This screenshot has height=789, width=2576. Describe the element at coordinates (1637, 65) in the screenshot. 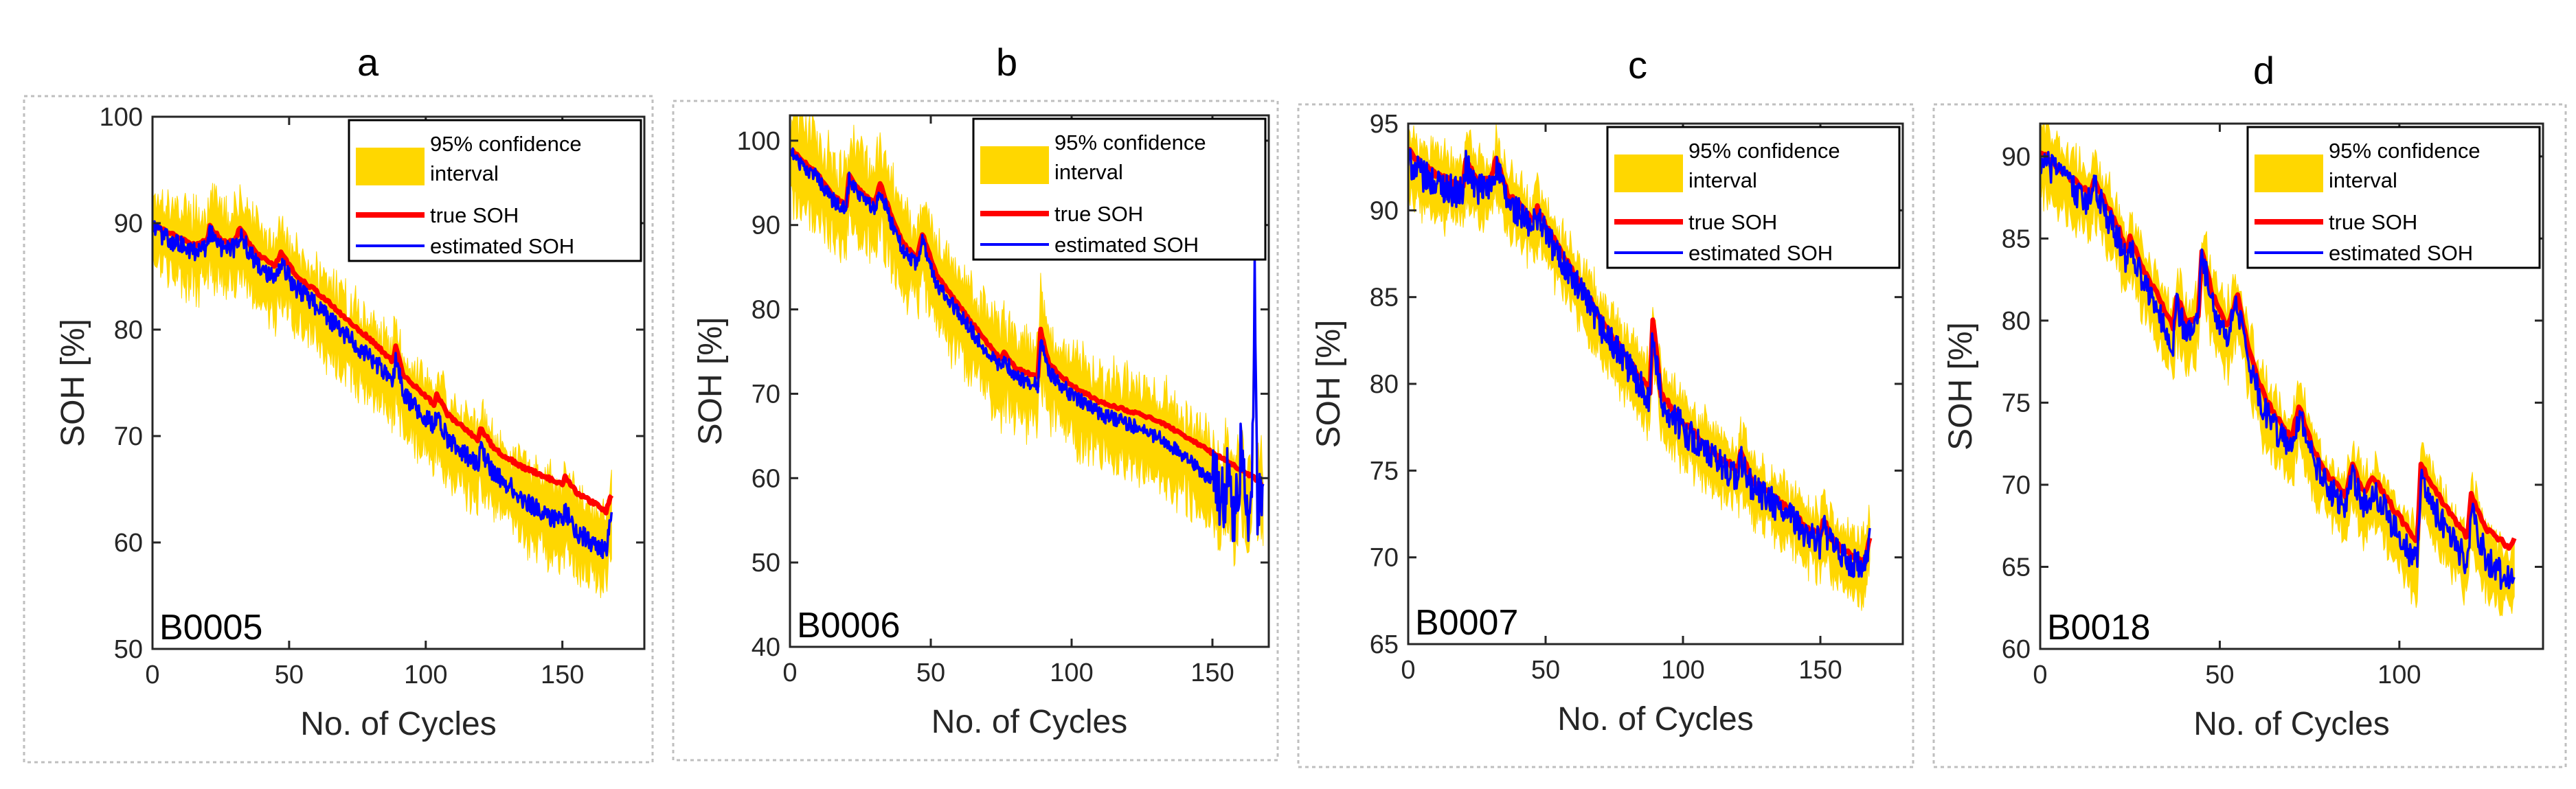

I see `panel-letter-c: c` at that location.